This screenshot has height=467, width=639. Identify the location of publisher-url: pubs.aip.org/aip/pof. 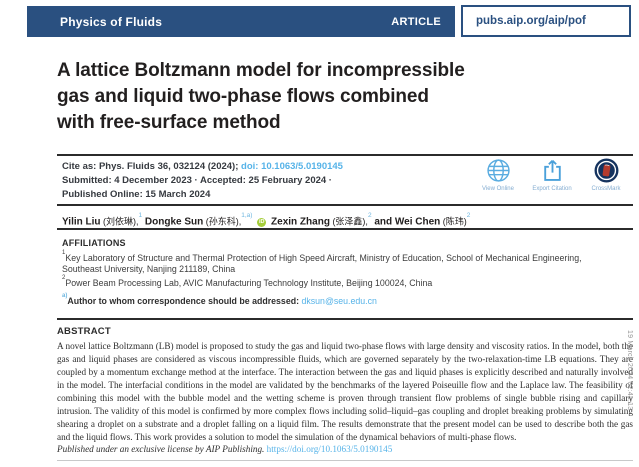
(531, 21).